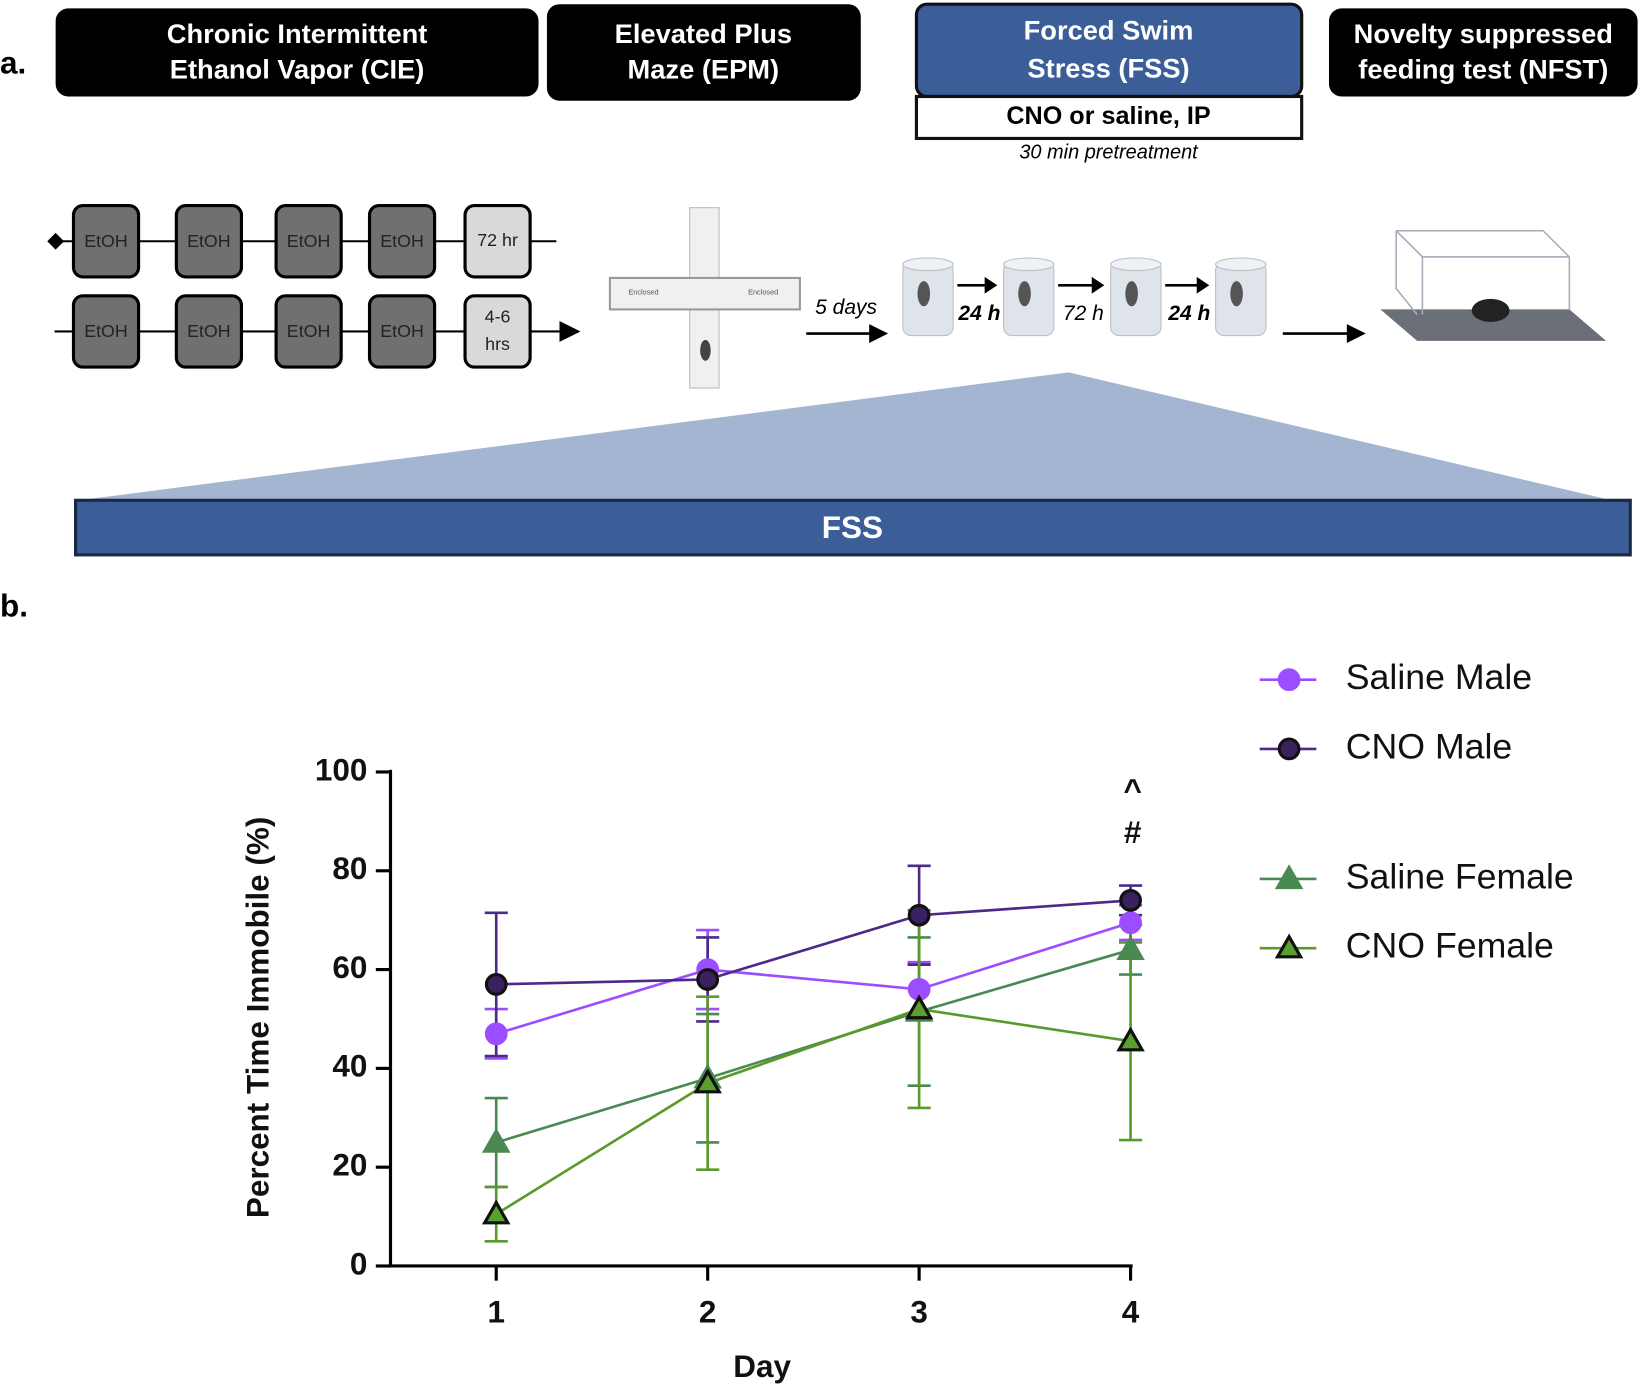 This screenshot has width=1646, height=1395. Describe the element at coordinates (359, 1263) in the screenshot. I see `y-tick-label: 0` at that location.